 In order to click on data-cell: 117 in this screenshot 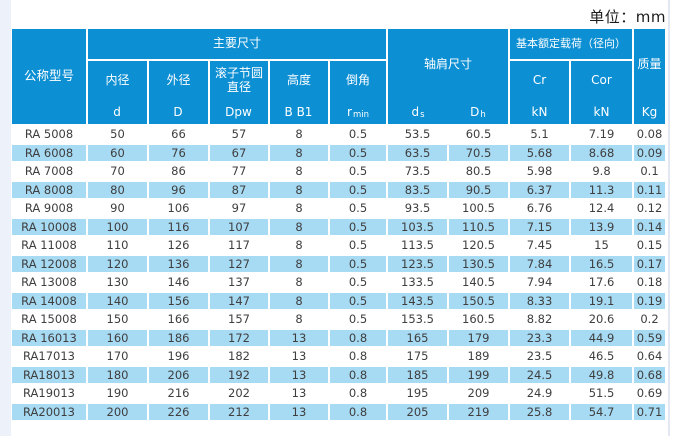, I will do `click(239, 245)`.